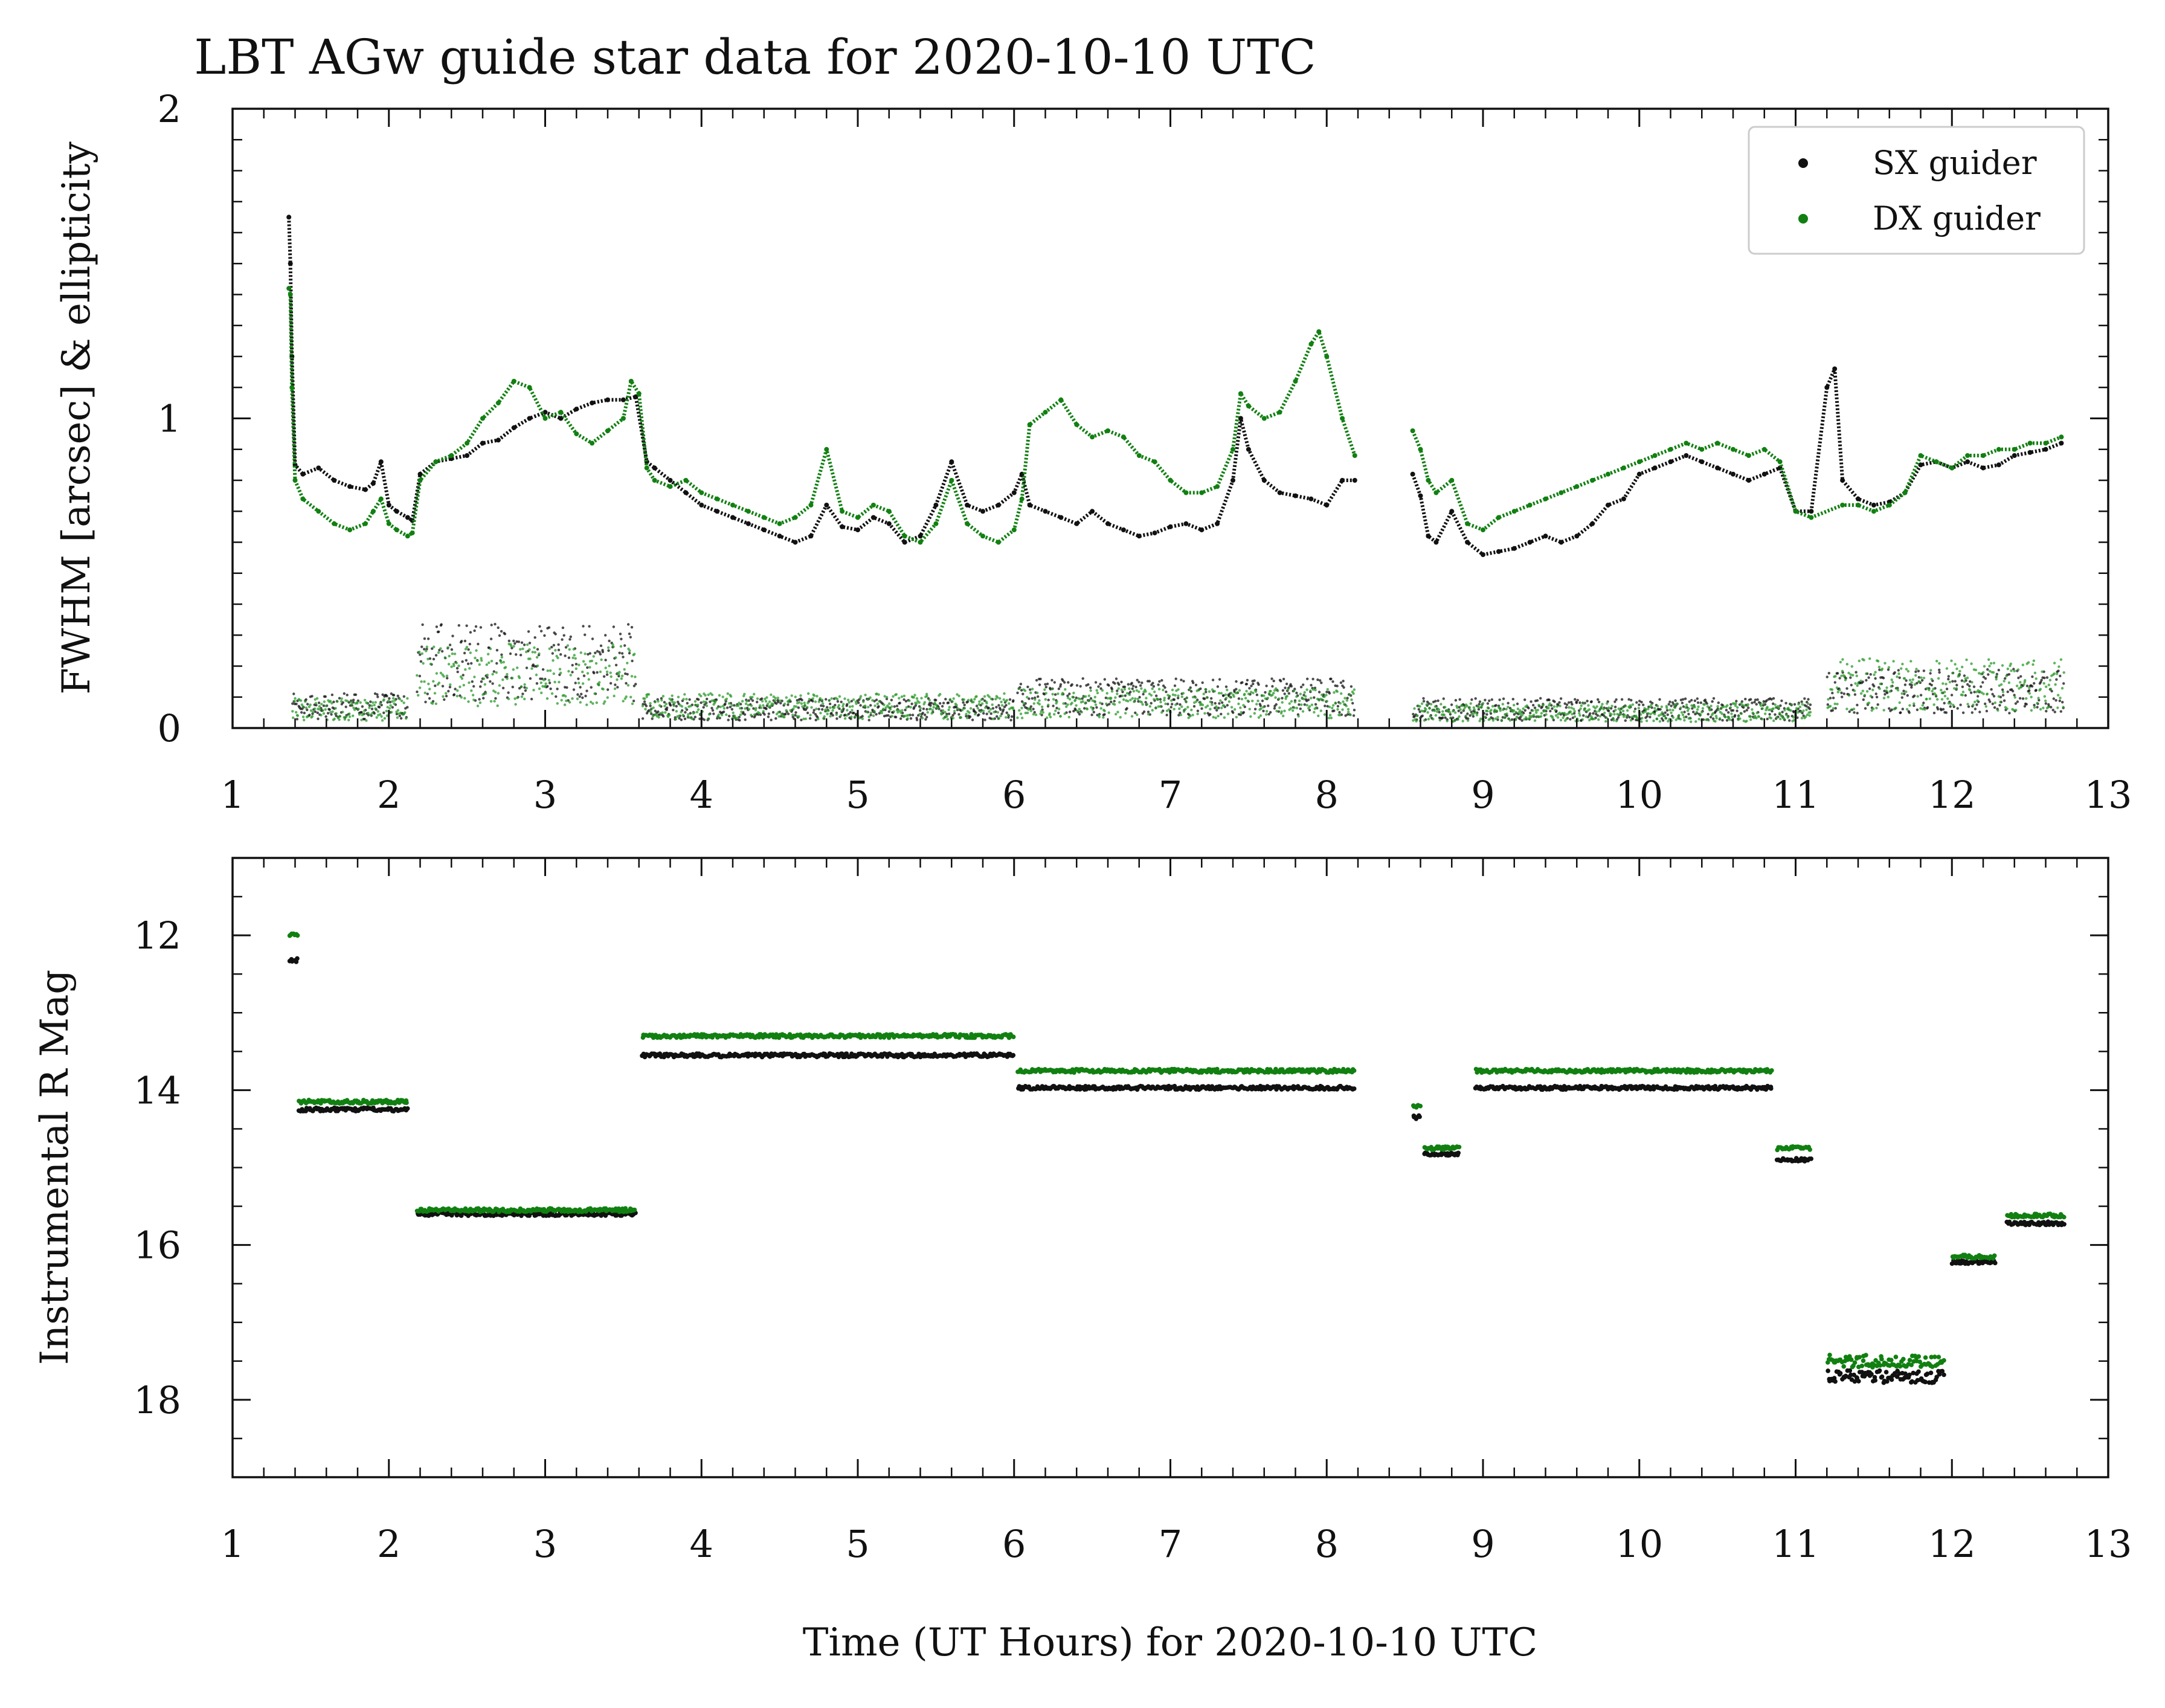  Describe the element at coordinates (1419, 1117) in the screenshot. I see `rmag-point` at that location.